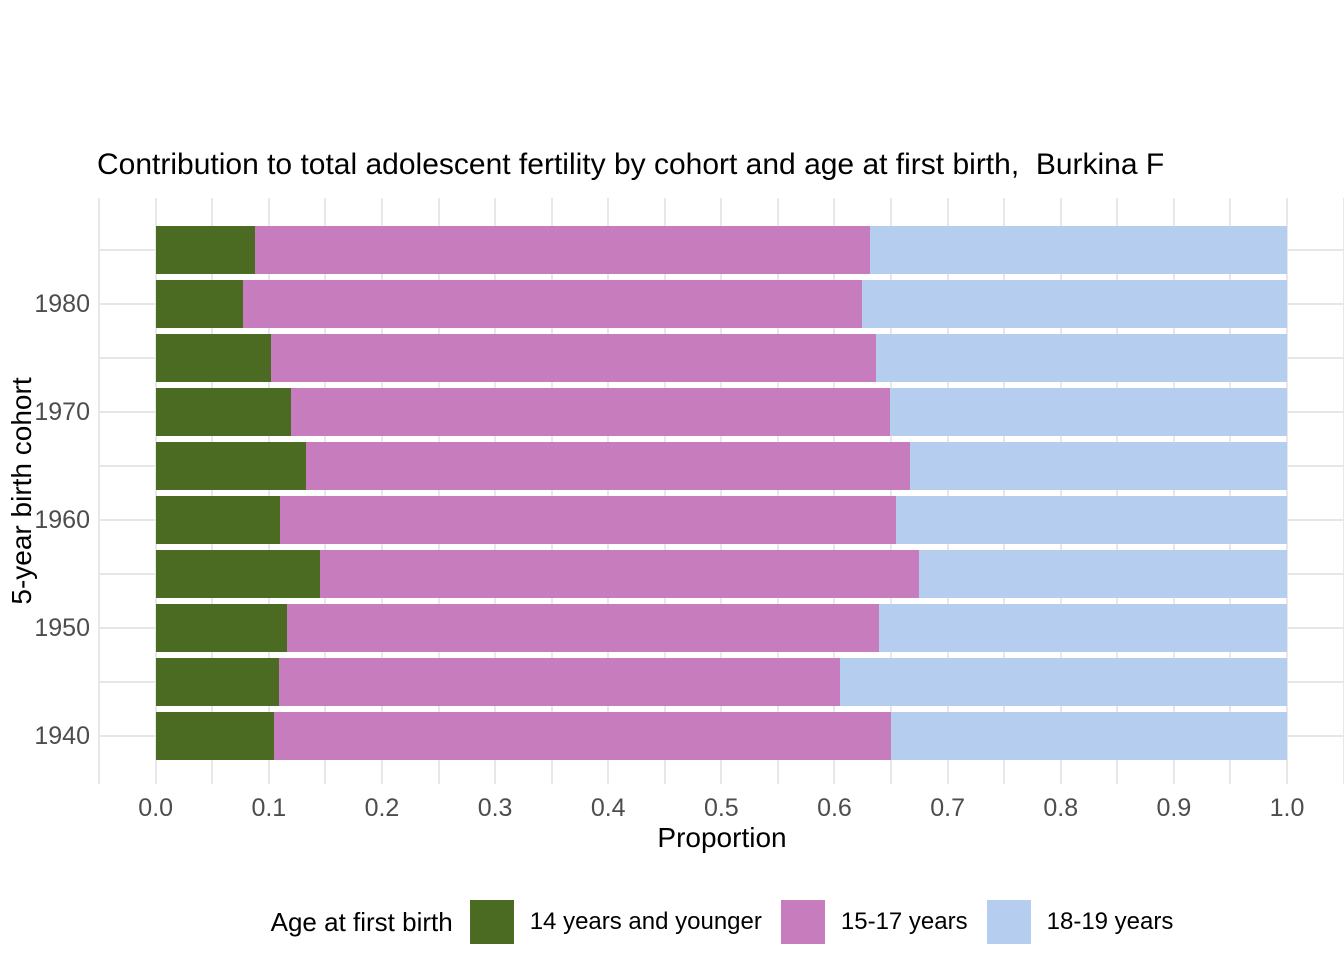  What do you see at coordinates (721, 808) in the screenshot?
I see `x-tick-label: 0.5` at bounding box center [721, 808].